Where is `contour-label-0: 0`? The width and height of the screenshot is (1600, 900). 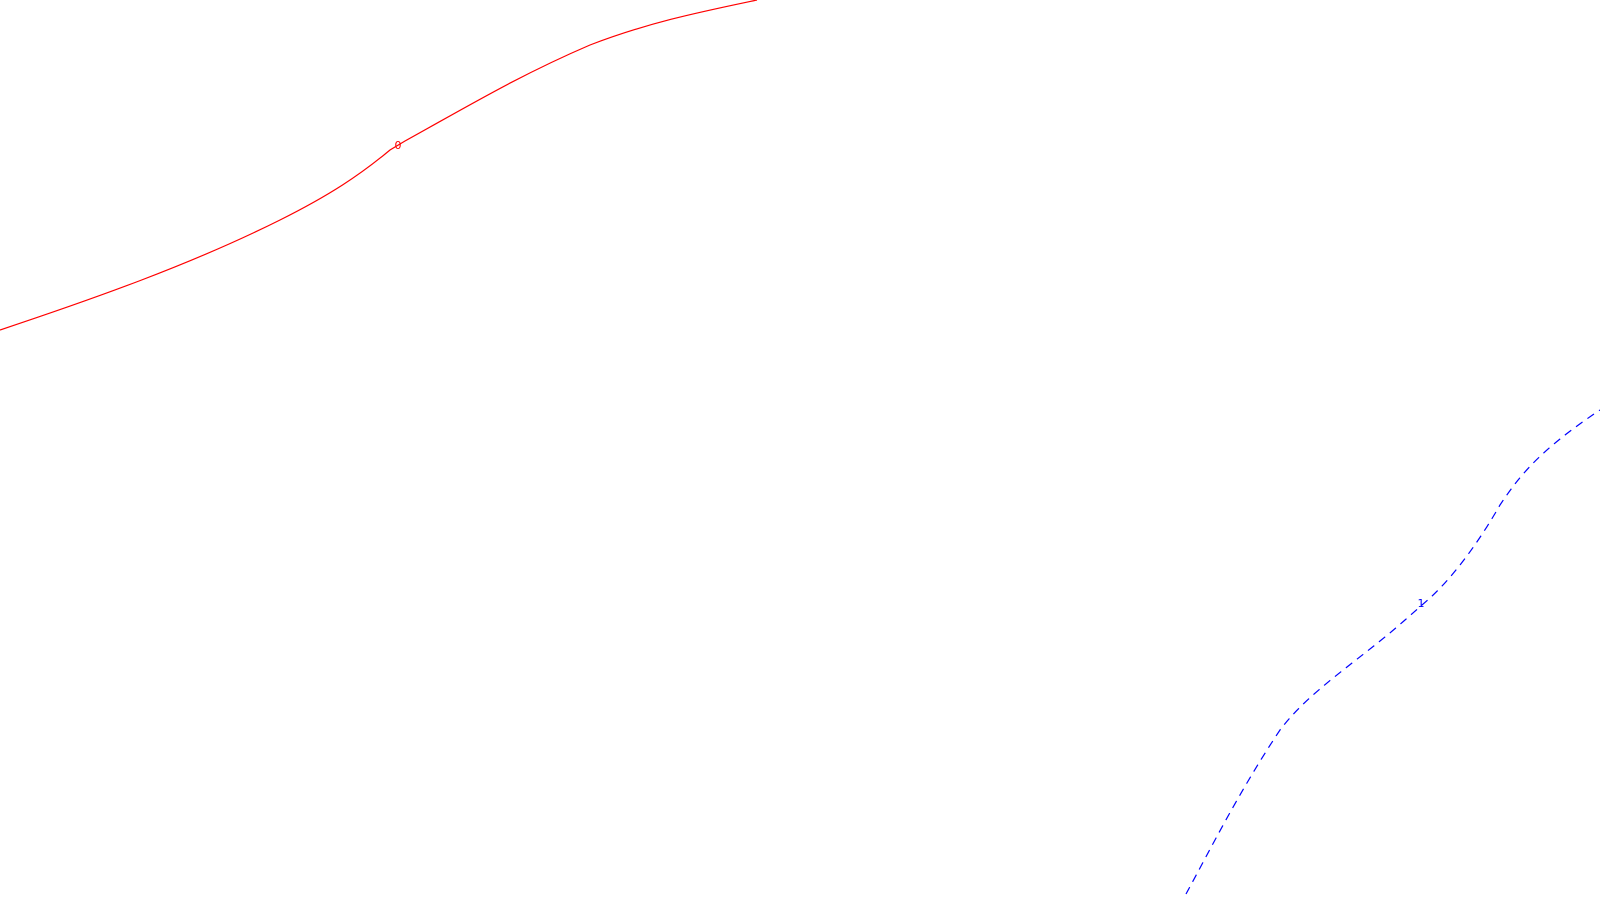
contour-label-0: 0 is located at coordinates (398, 145).